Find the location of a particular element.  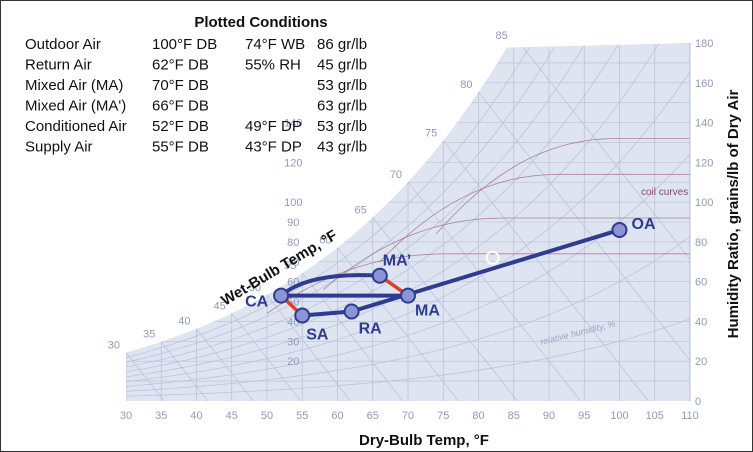

marker-circle is located at coordinates (492, 257).